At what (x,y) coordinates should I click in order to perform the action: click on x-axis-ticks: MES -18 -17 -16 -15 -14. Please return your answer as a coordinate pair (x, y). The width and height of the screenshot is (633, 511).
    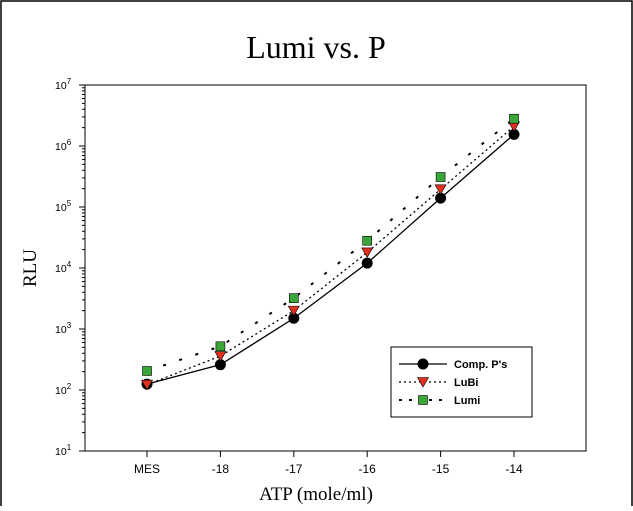
    Looking at the image, I should click on (328, 463).